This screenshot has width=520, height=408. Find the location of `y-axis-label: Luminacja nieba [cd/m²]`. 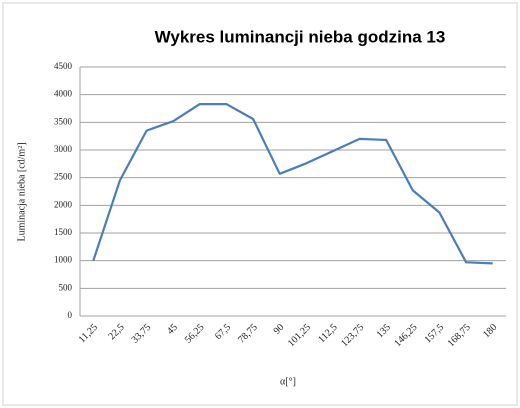

y-axis-label: Luminacja nieba [cd/m²] is located at coordinates (21, 191).